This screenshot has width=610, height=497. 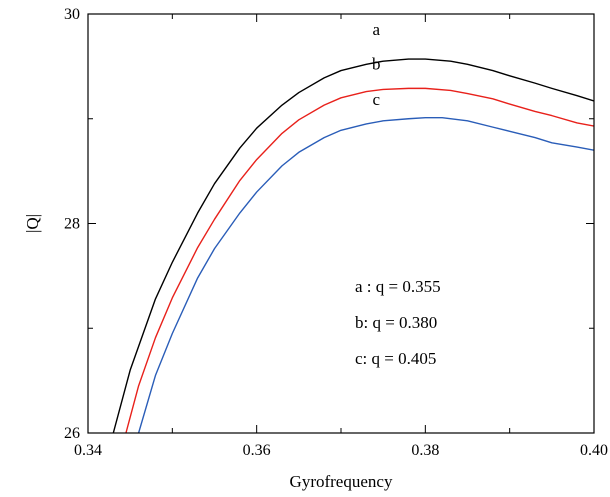 What do you see at coordinates (72, 224) in the screenshot?
I see `y-tick-label: 28` at bounding box center [72, 224].